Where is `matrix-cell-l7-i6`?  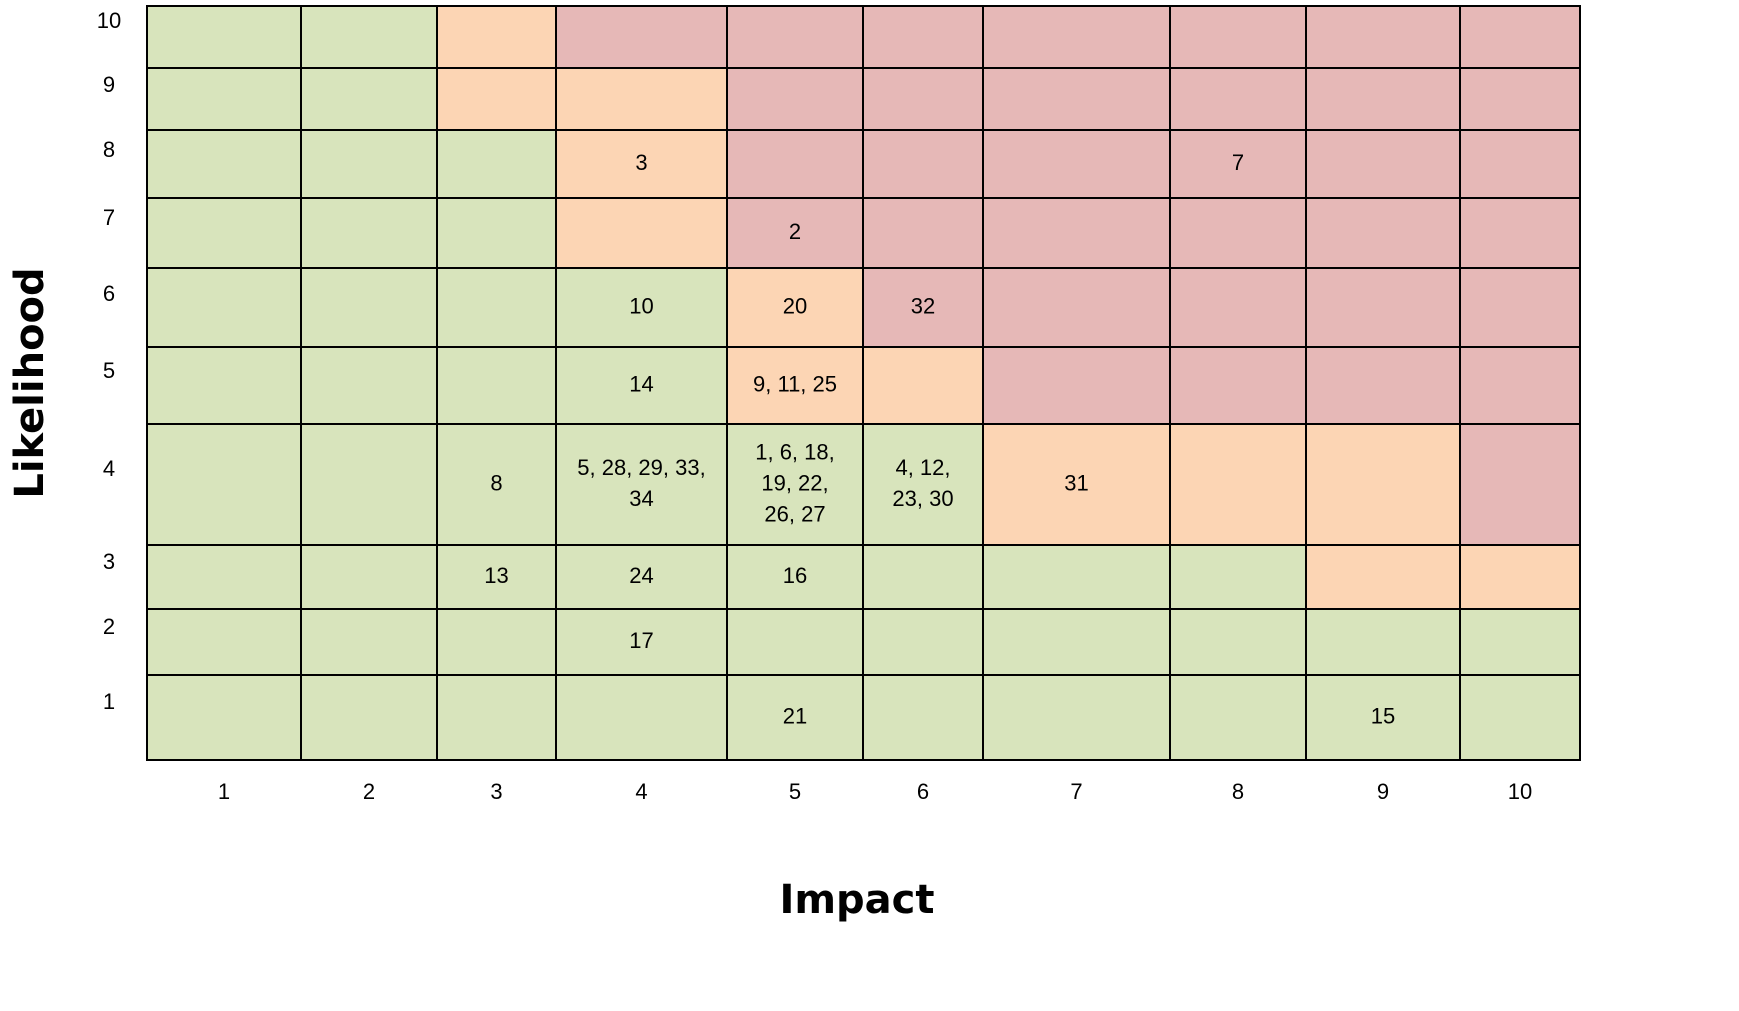
matrix-cell-l7-i6 is located at coordinates (923, 233).